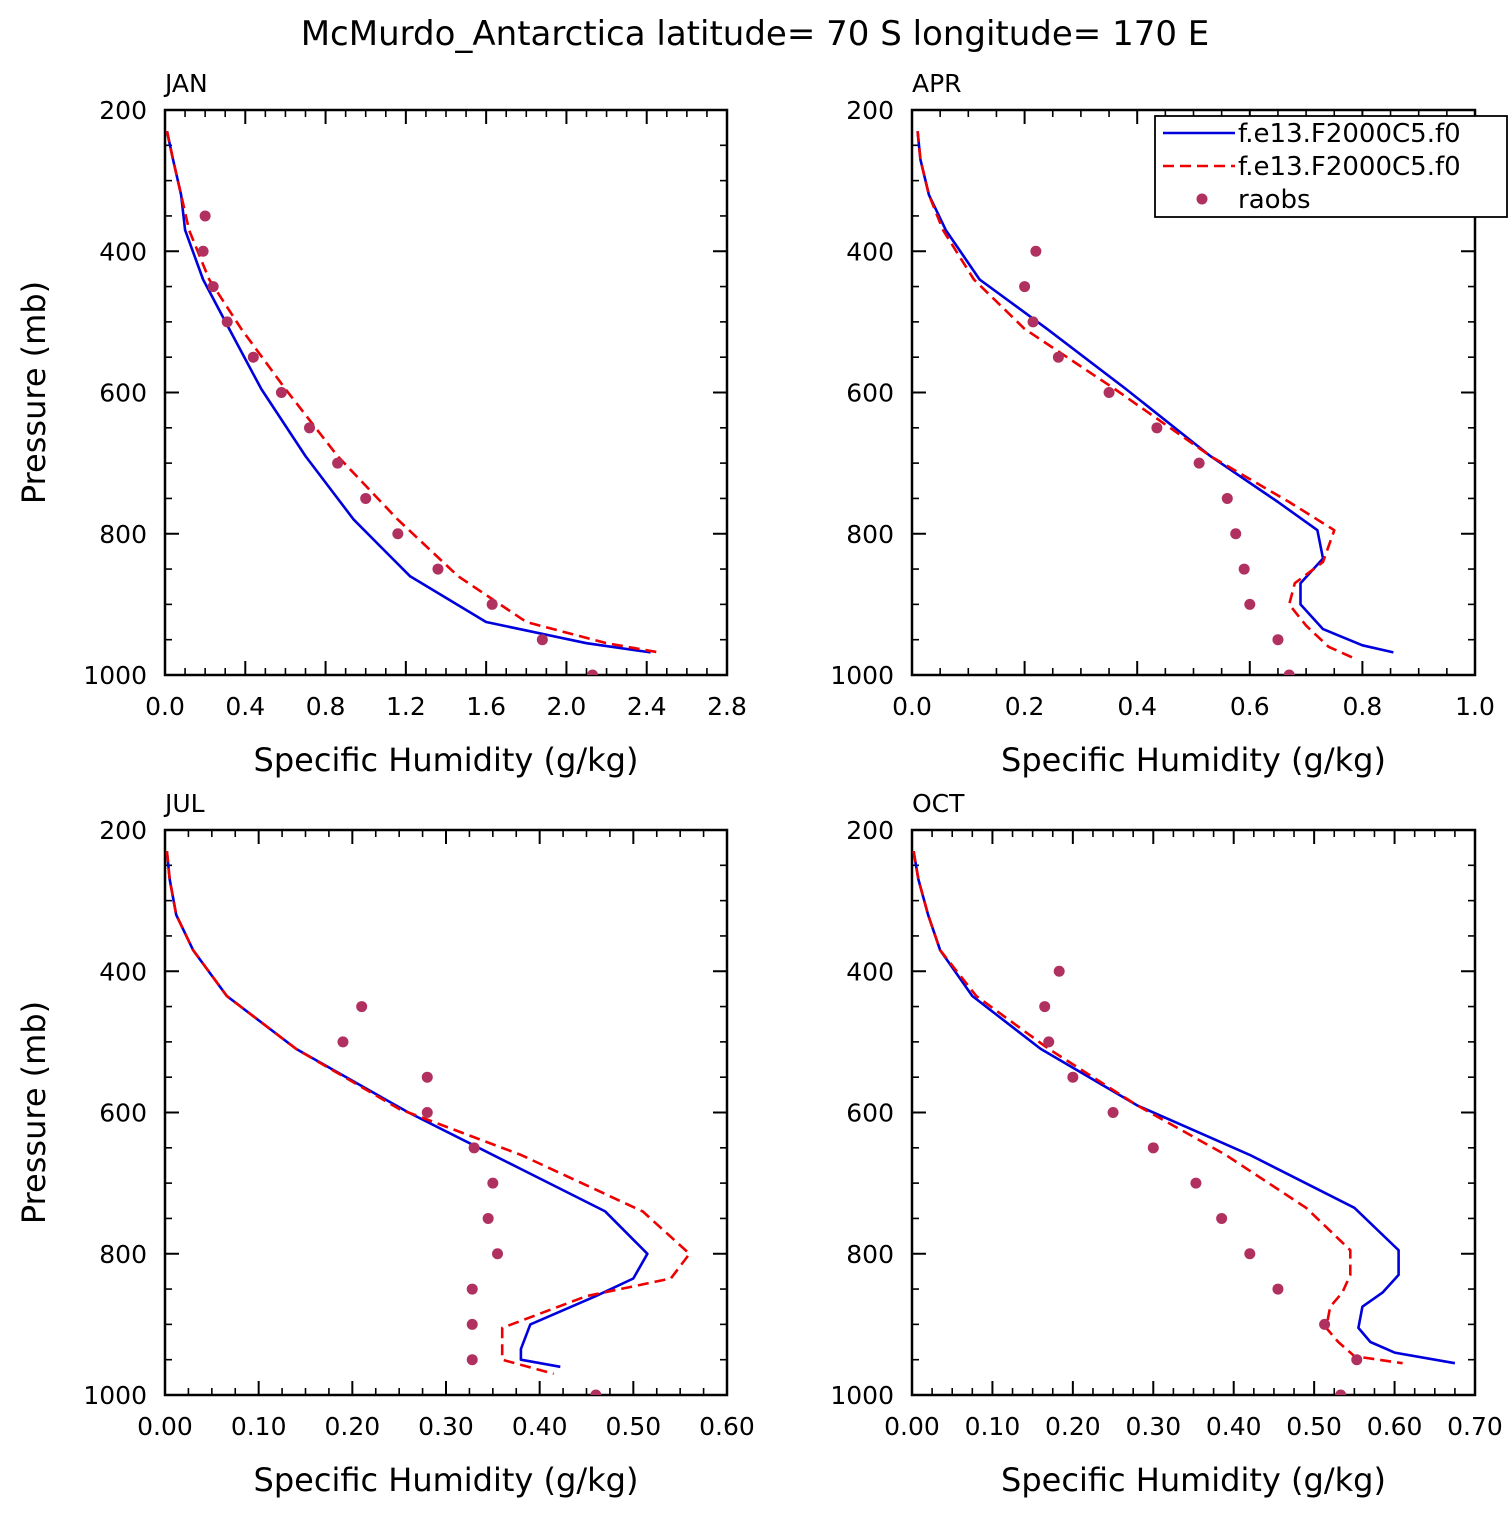  Describe the element at coordinates (185, 83) in the screenshot. I see `panel-label: JAN` at that location.